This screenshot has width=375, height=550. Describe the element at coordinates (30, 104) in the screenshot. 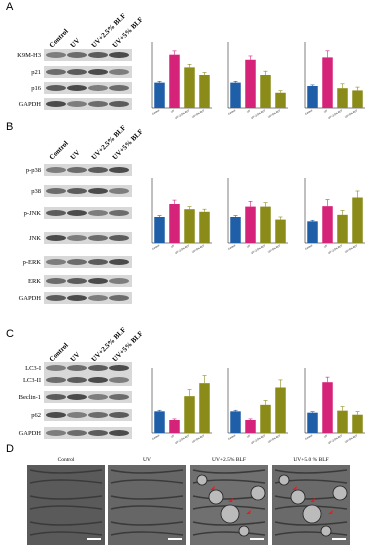

I see `protein-label: GAPDH` at that location.